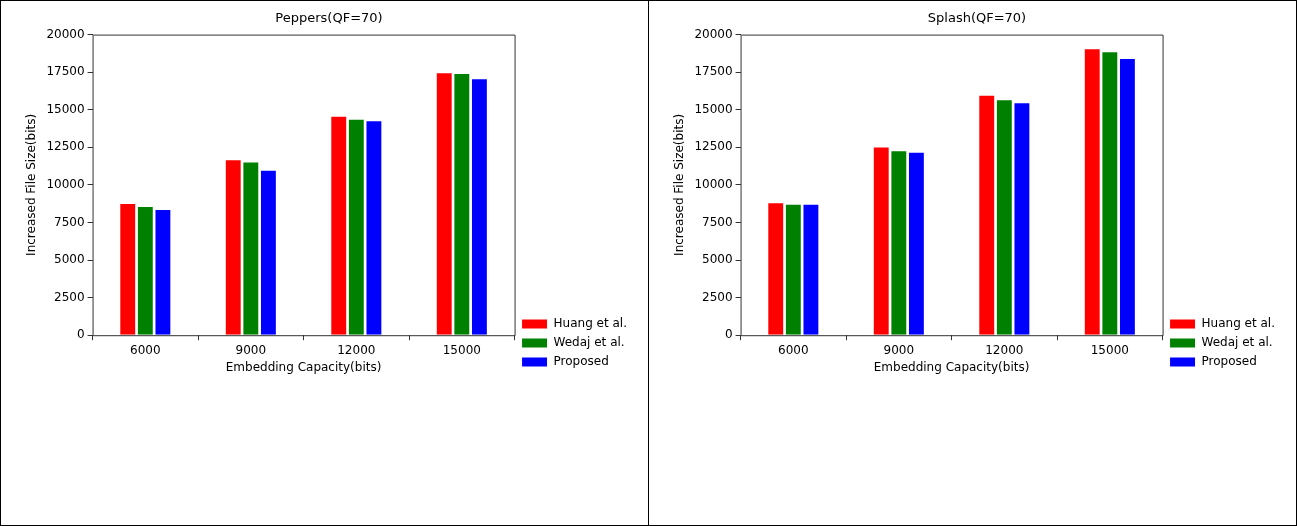 The image size is (1297, 526). Describe the element at coordinates (329, 18) in the screenshot. I see `chart-title: Peppers(QF=70)` at that location.